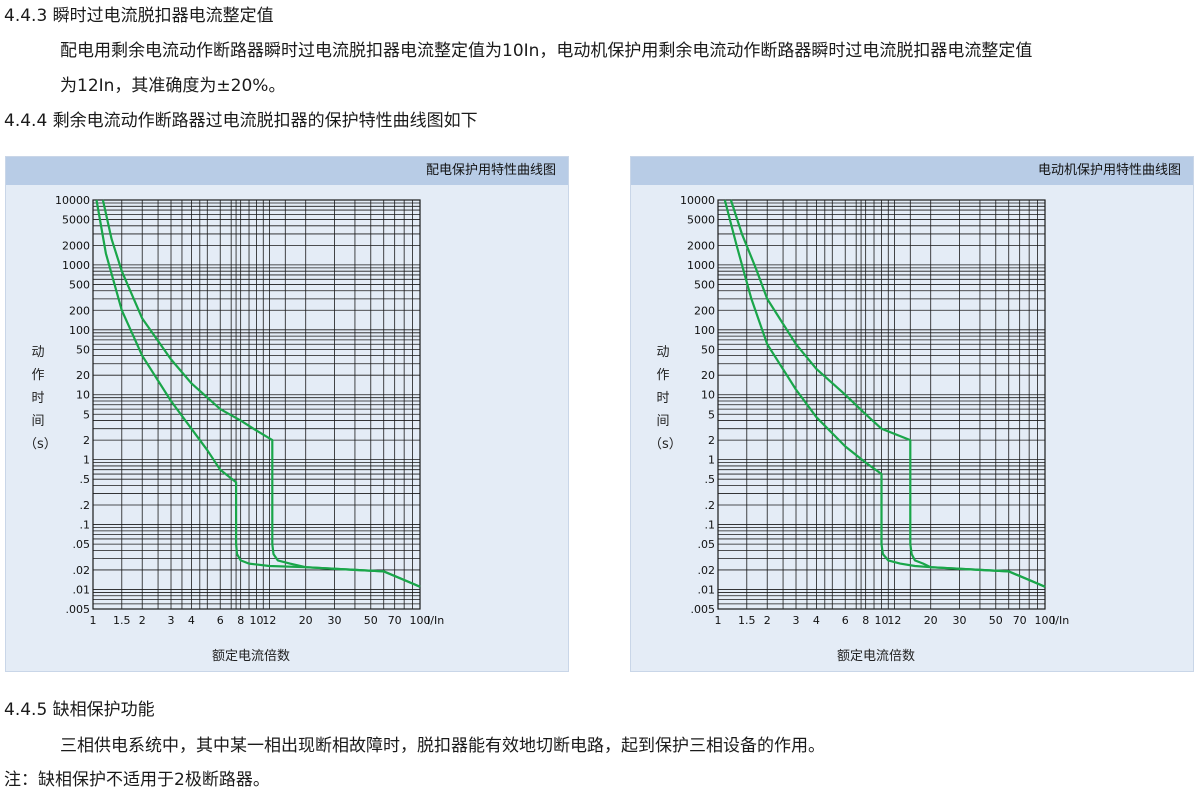 The height and width of the screenshot is (811, 1200). I want to click on chart-title: 配电保护用特性曲线图, so click(490, 170).